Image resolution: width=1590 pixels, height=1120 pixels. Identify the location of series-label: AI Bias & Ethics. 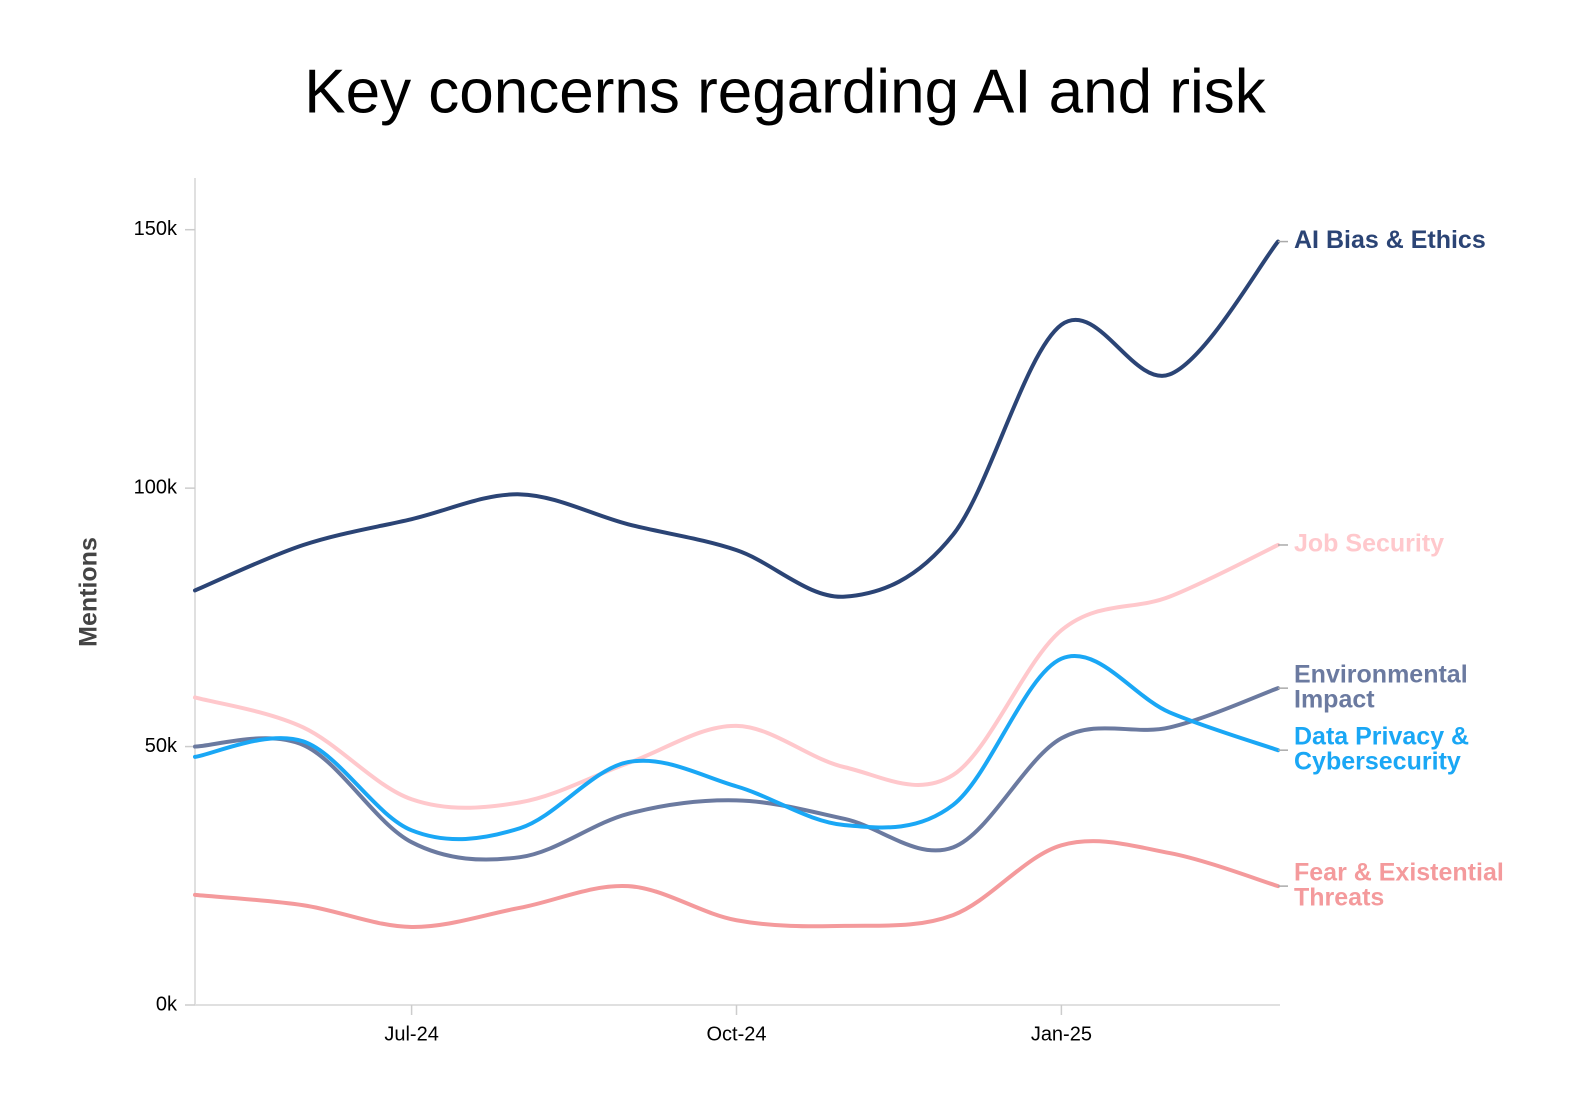
(1390, 240).